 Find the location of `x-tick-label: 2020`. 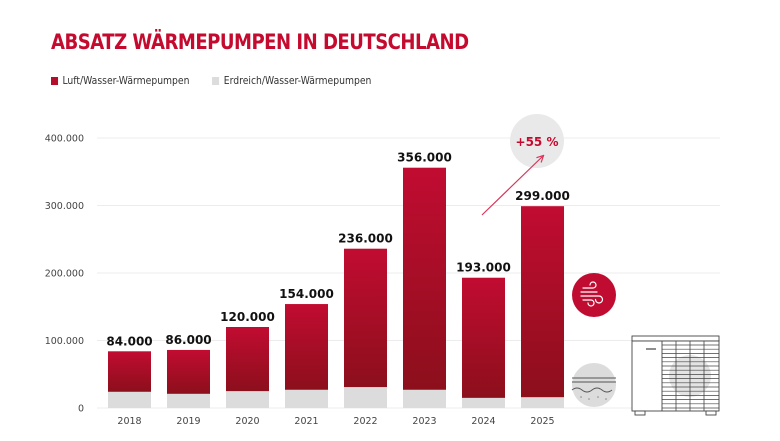

x-tick-label: 2020 is located at coordinates (247, 421).